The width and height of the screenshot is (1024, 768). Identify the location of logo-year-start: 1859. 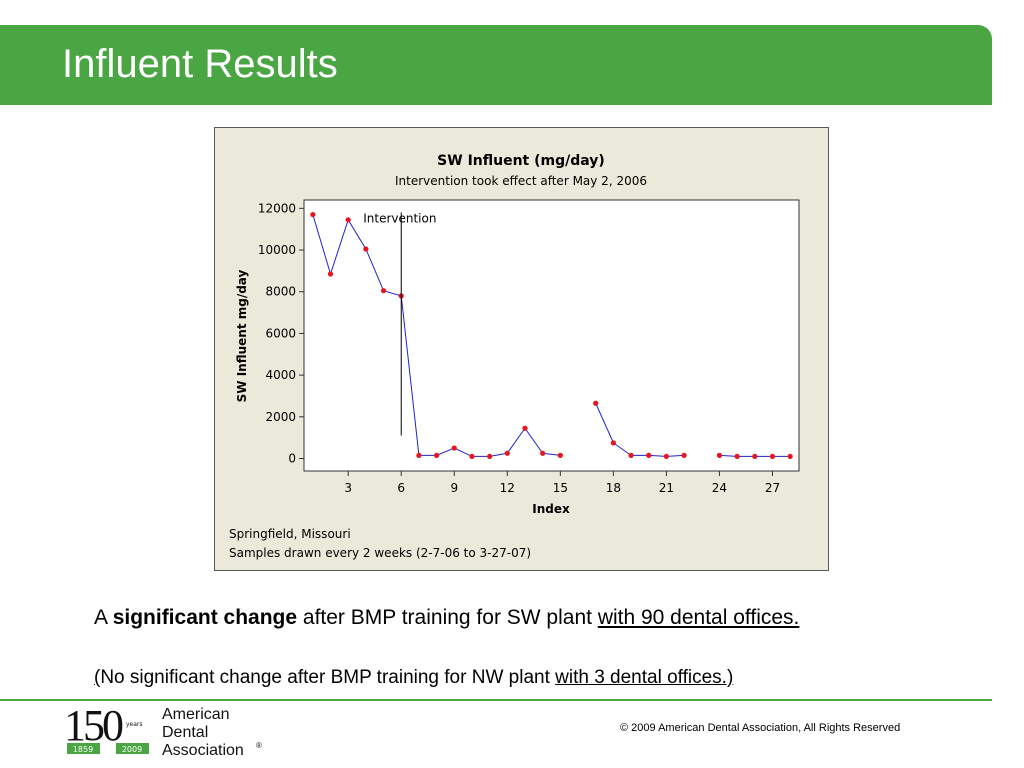
(83, 749).